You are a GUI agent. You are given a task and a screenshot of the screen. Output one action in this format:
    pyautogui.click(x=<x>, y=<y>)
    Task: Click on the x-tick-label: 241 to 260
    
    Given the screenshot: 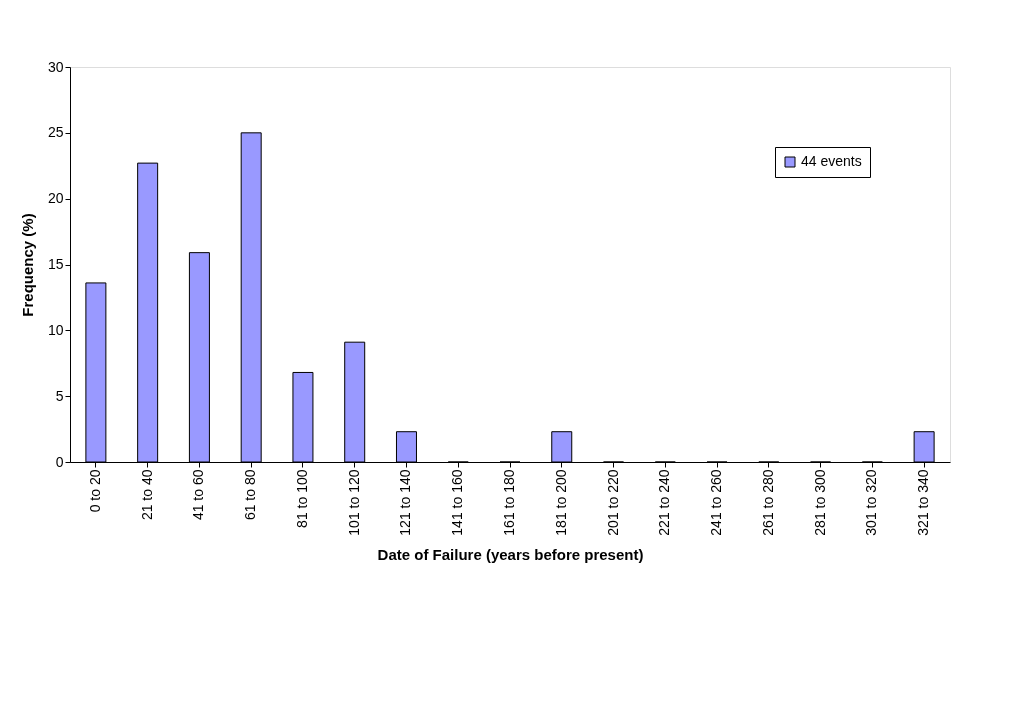 What is the action you would take?
    pyautogui.click(x=716, y=502)
    